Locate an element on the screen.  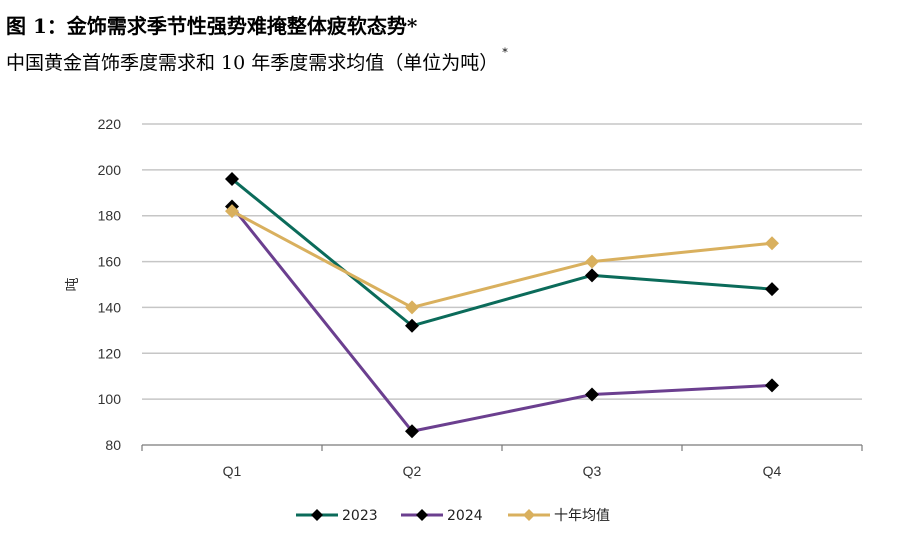
legend-item: 十年均值 is located at coordinates (559, 516).